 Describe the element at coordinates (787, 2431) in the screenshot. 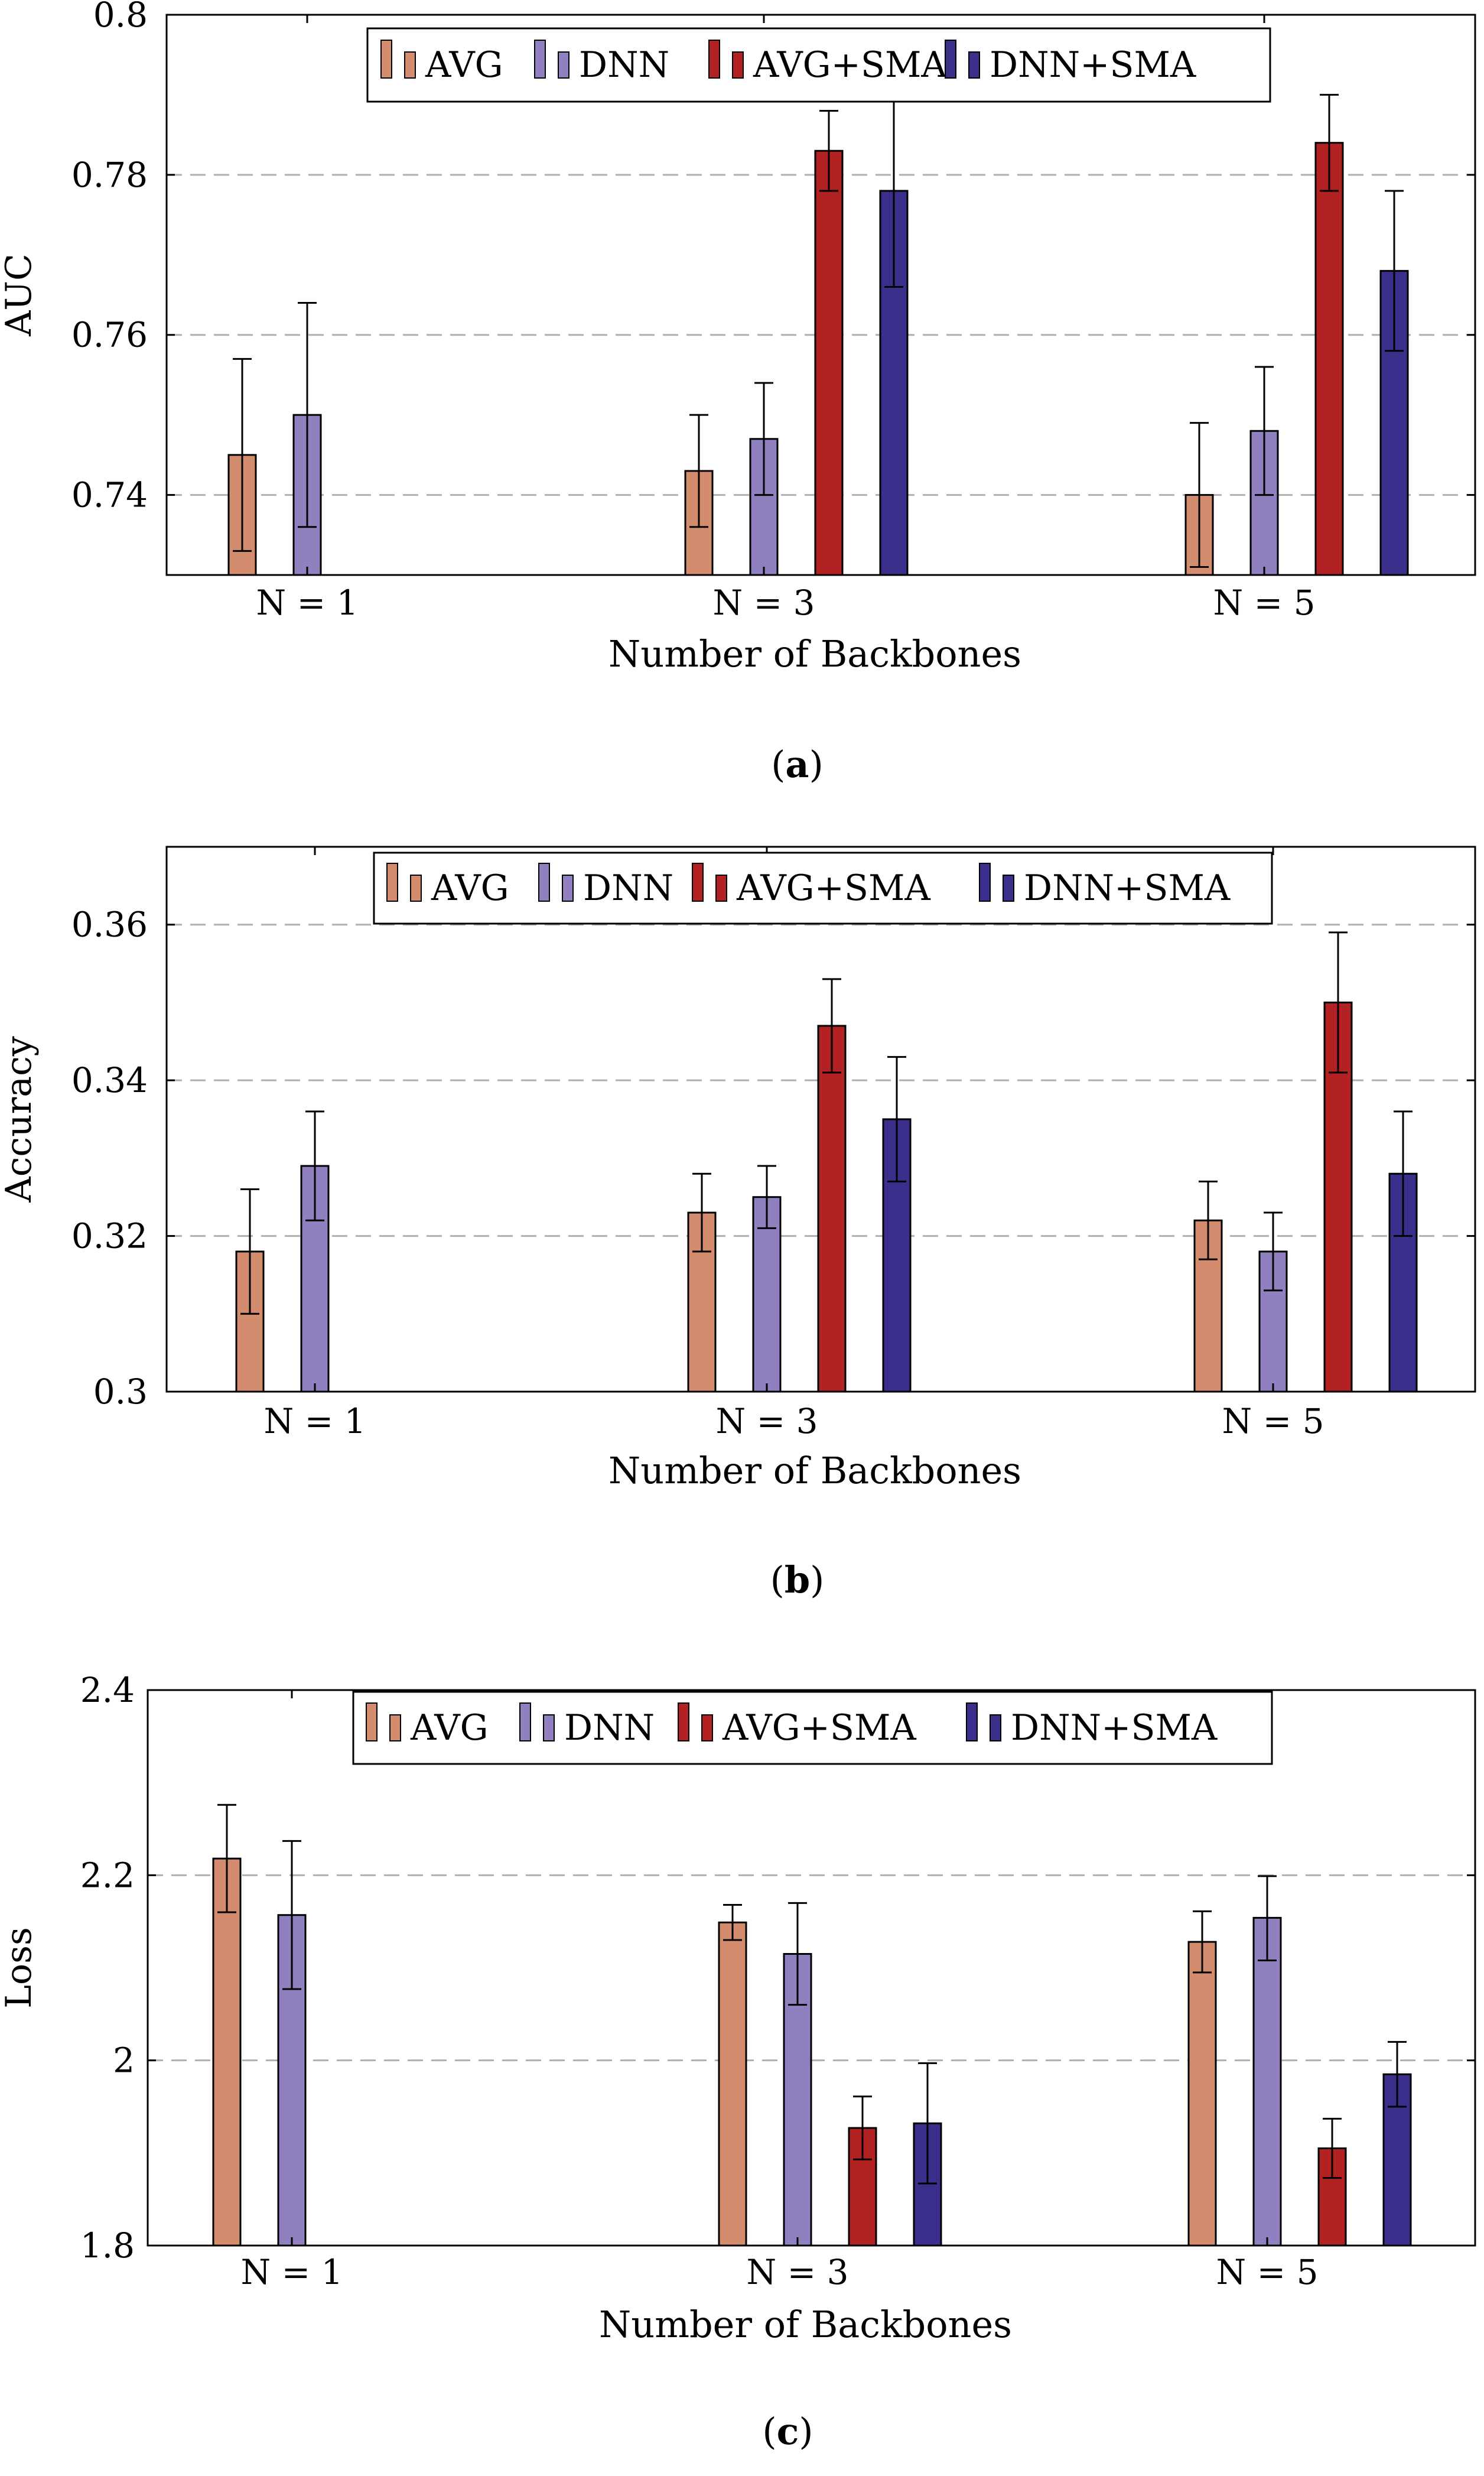

I see `panel-caption: (c)` at that location.